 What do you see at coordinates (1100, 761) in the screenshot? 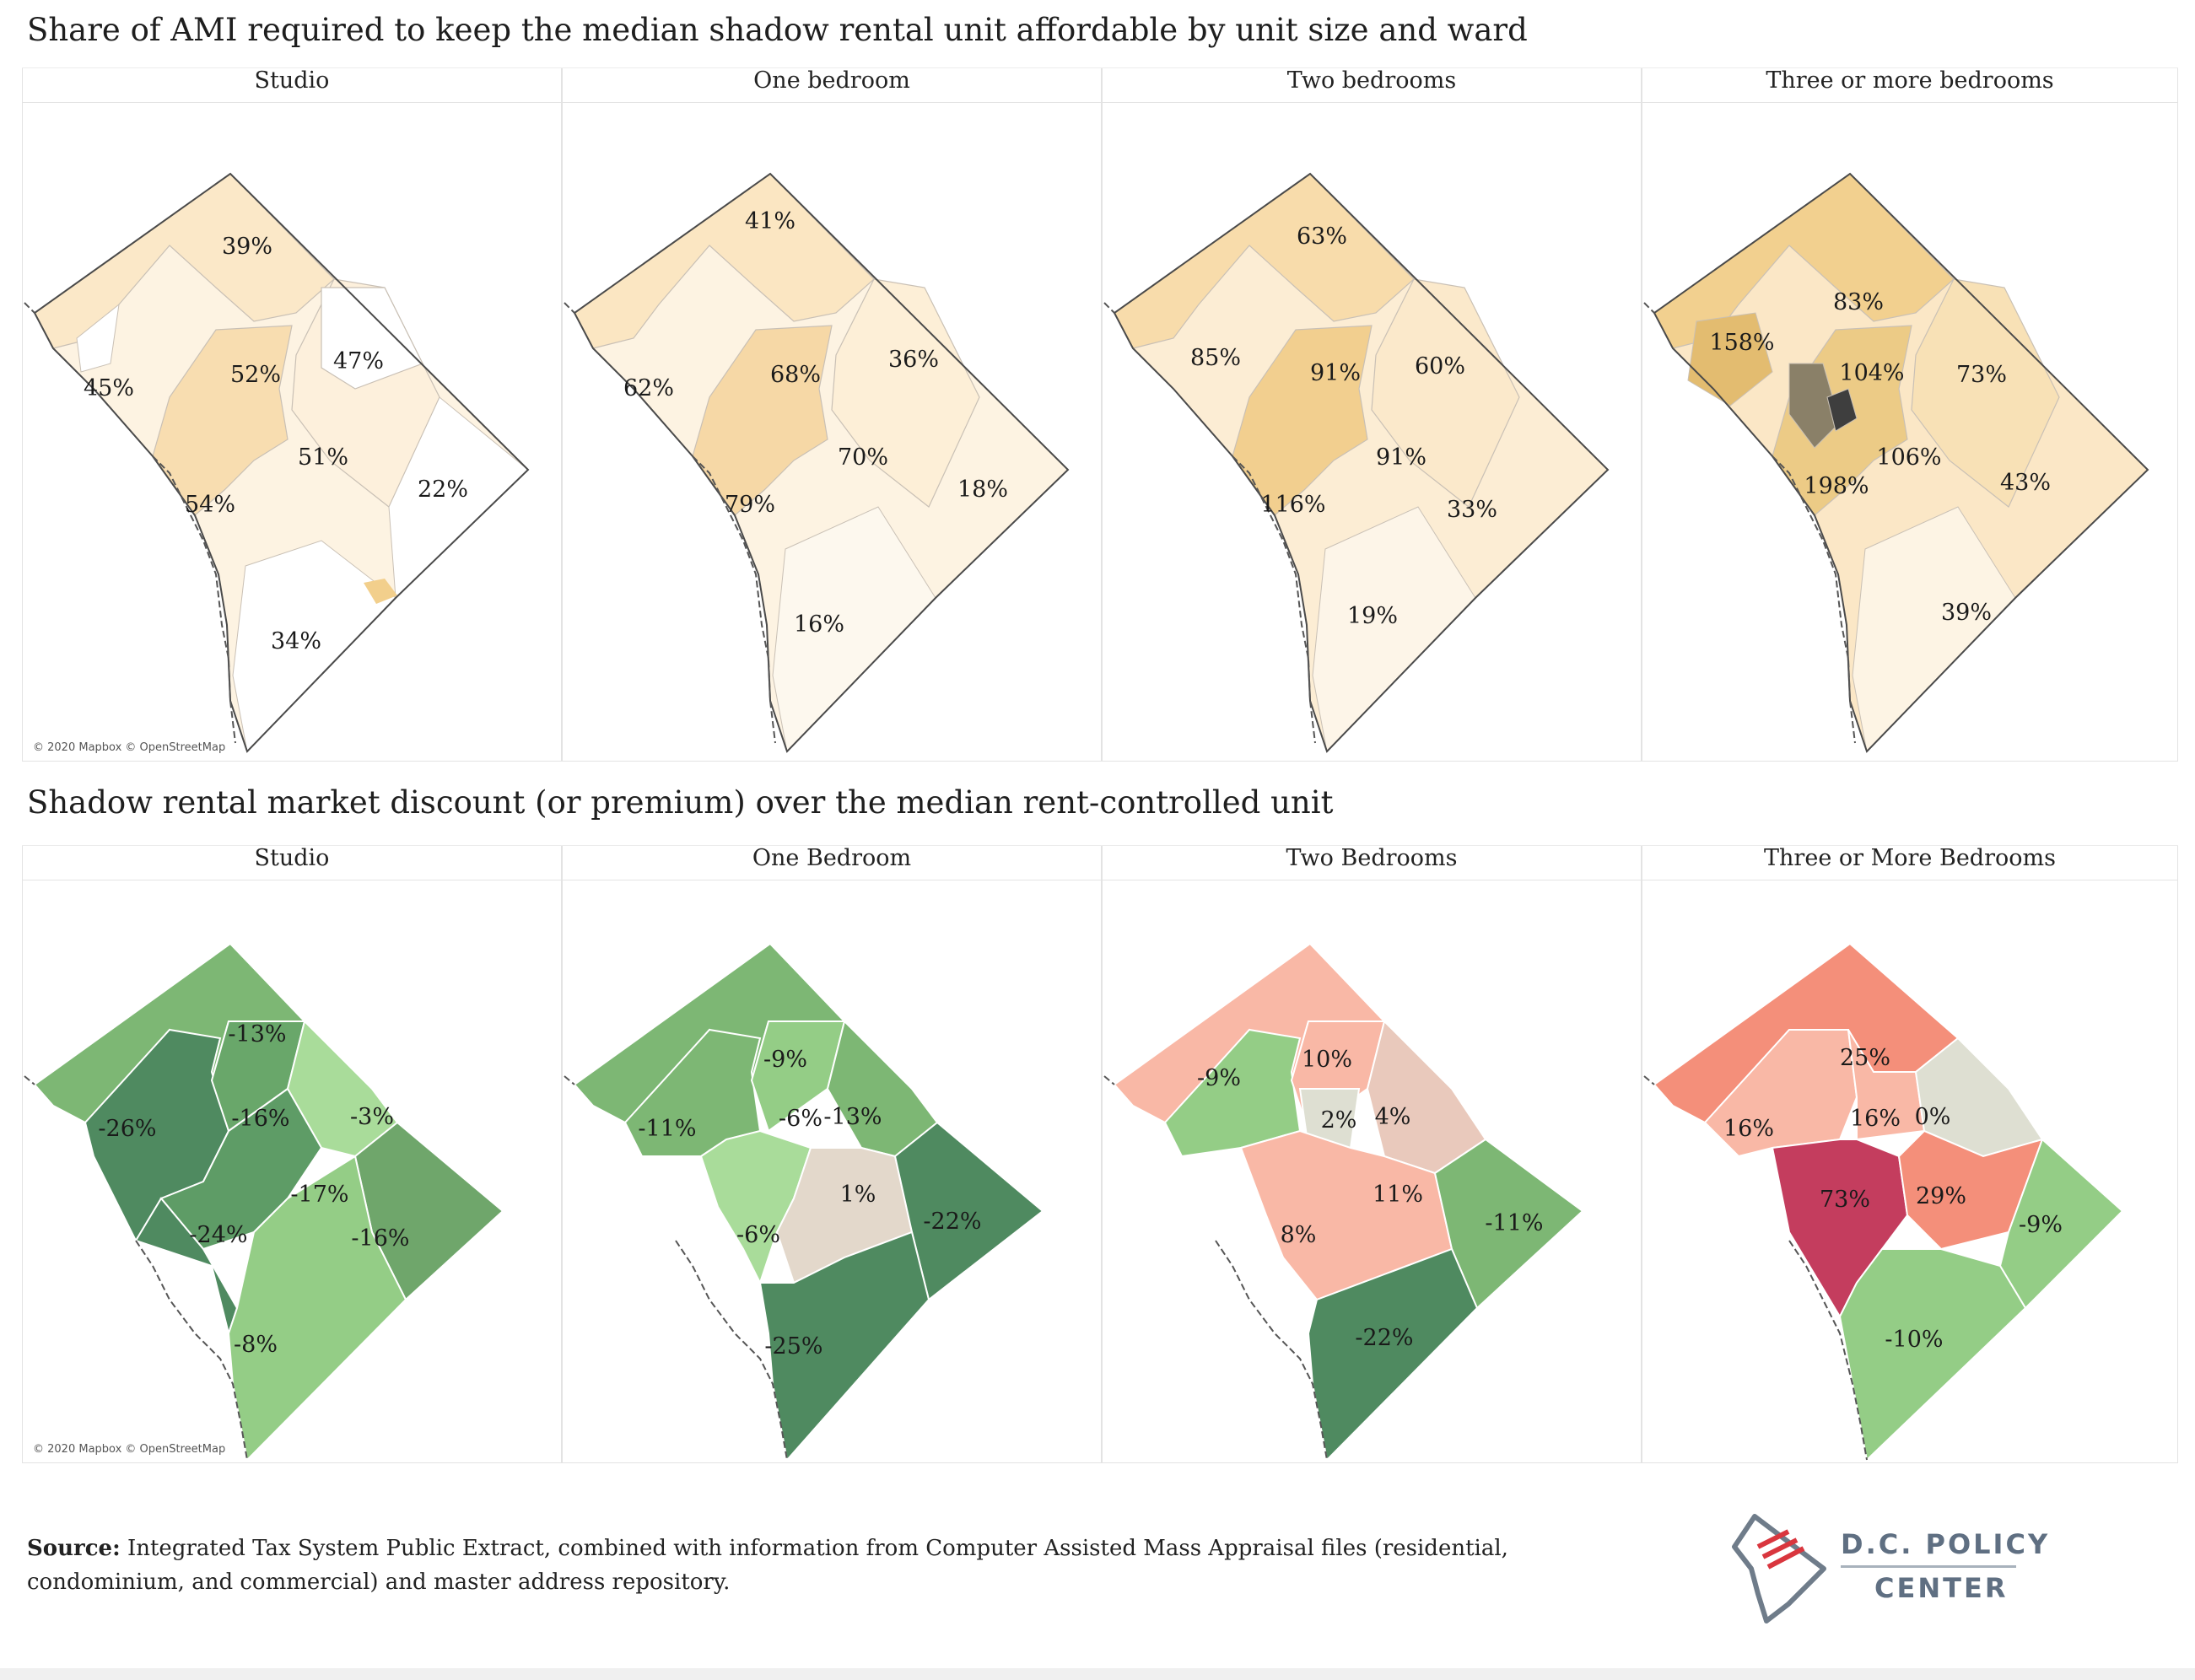
I see `top-grid-bottom-rule` at bounding box center [1100, 761].